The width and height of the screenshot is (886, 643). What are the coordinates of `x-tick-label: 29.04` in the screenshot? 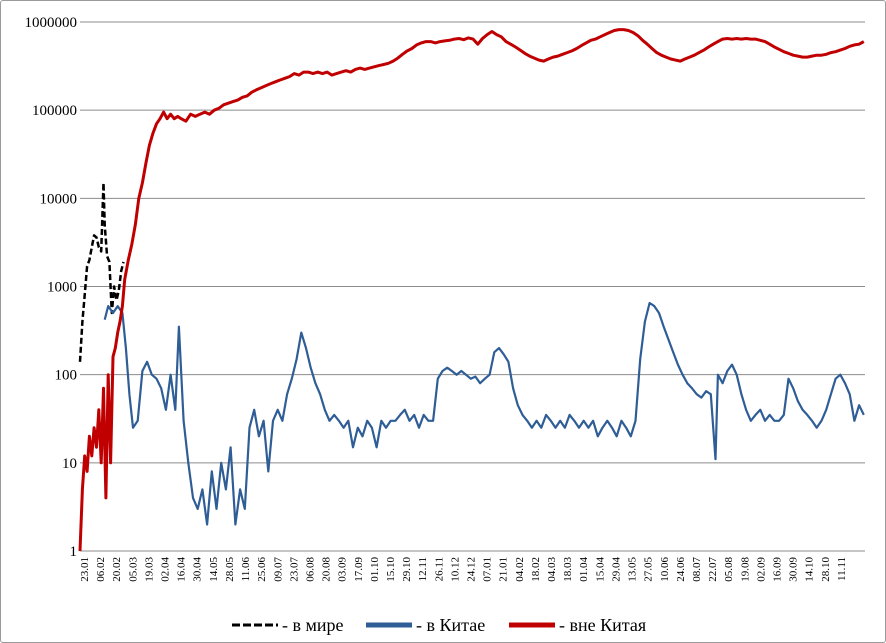 It's located at (616, 569).